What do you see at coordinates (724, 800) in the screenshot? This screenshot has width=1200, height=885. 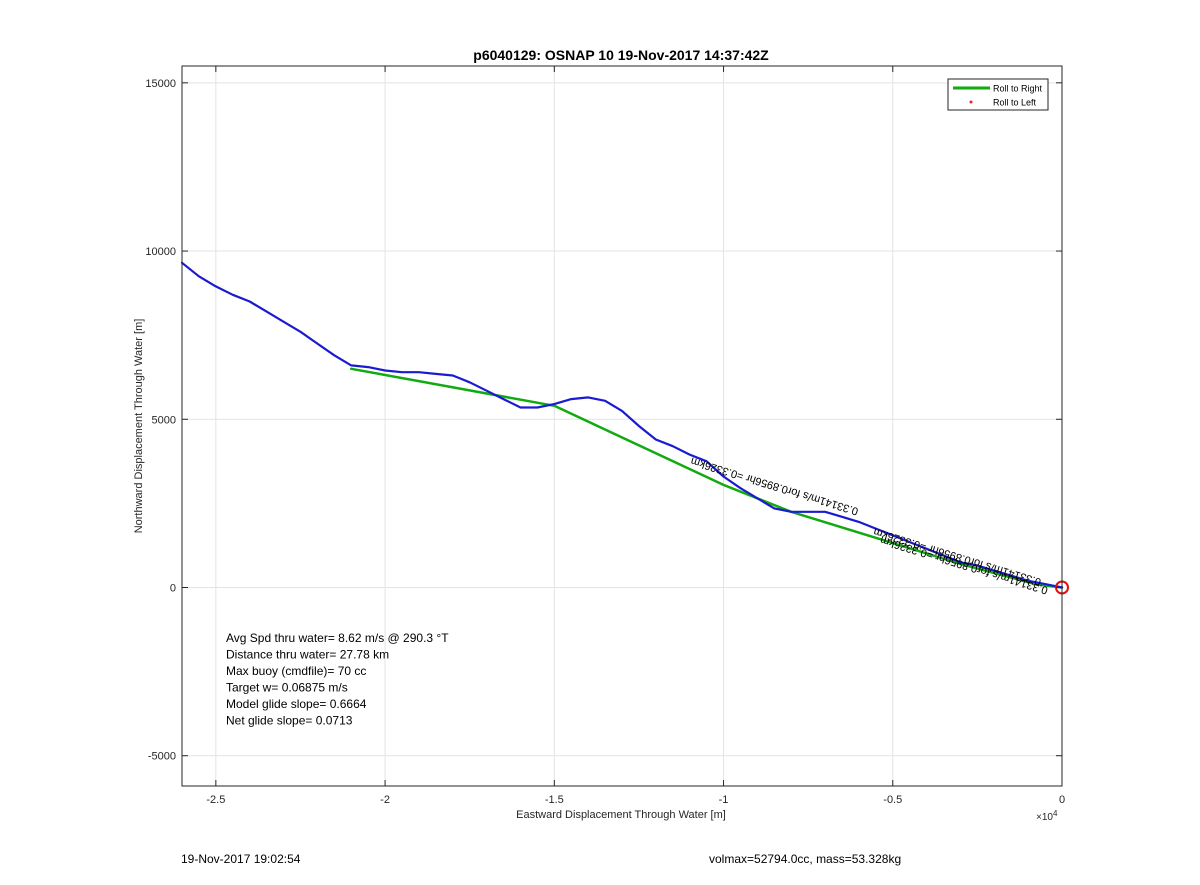 I see `x-tick-label: -1` at bounding box center [724, 800].